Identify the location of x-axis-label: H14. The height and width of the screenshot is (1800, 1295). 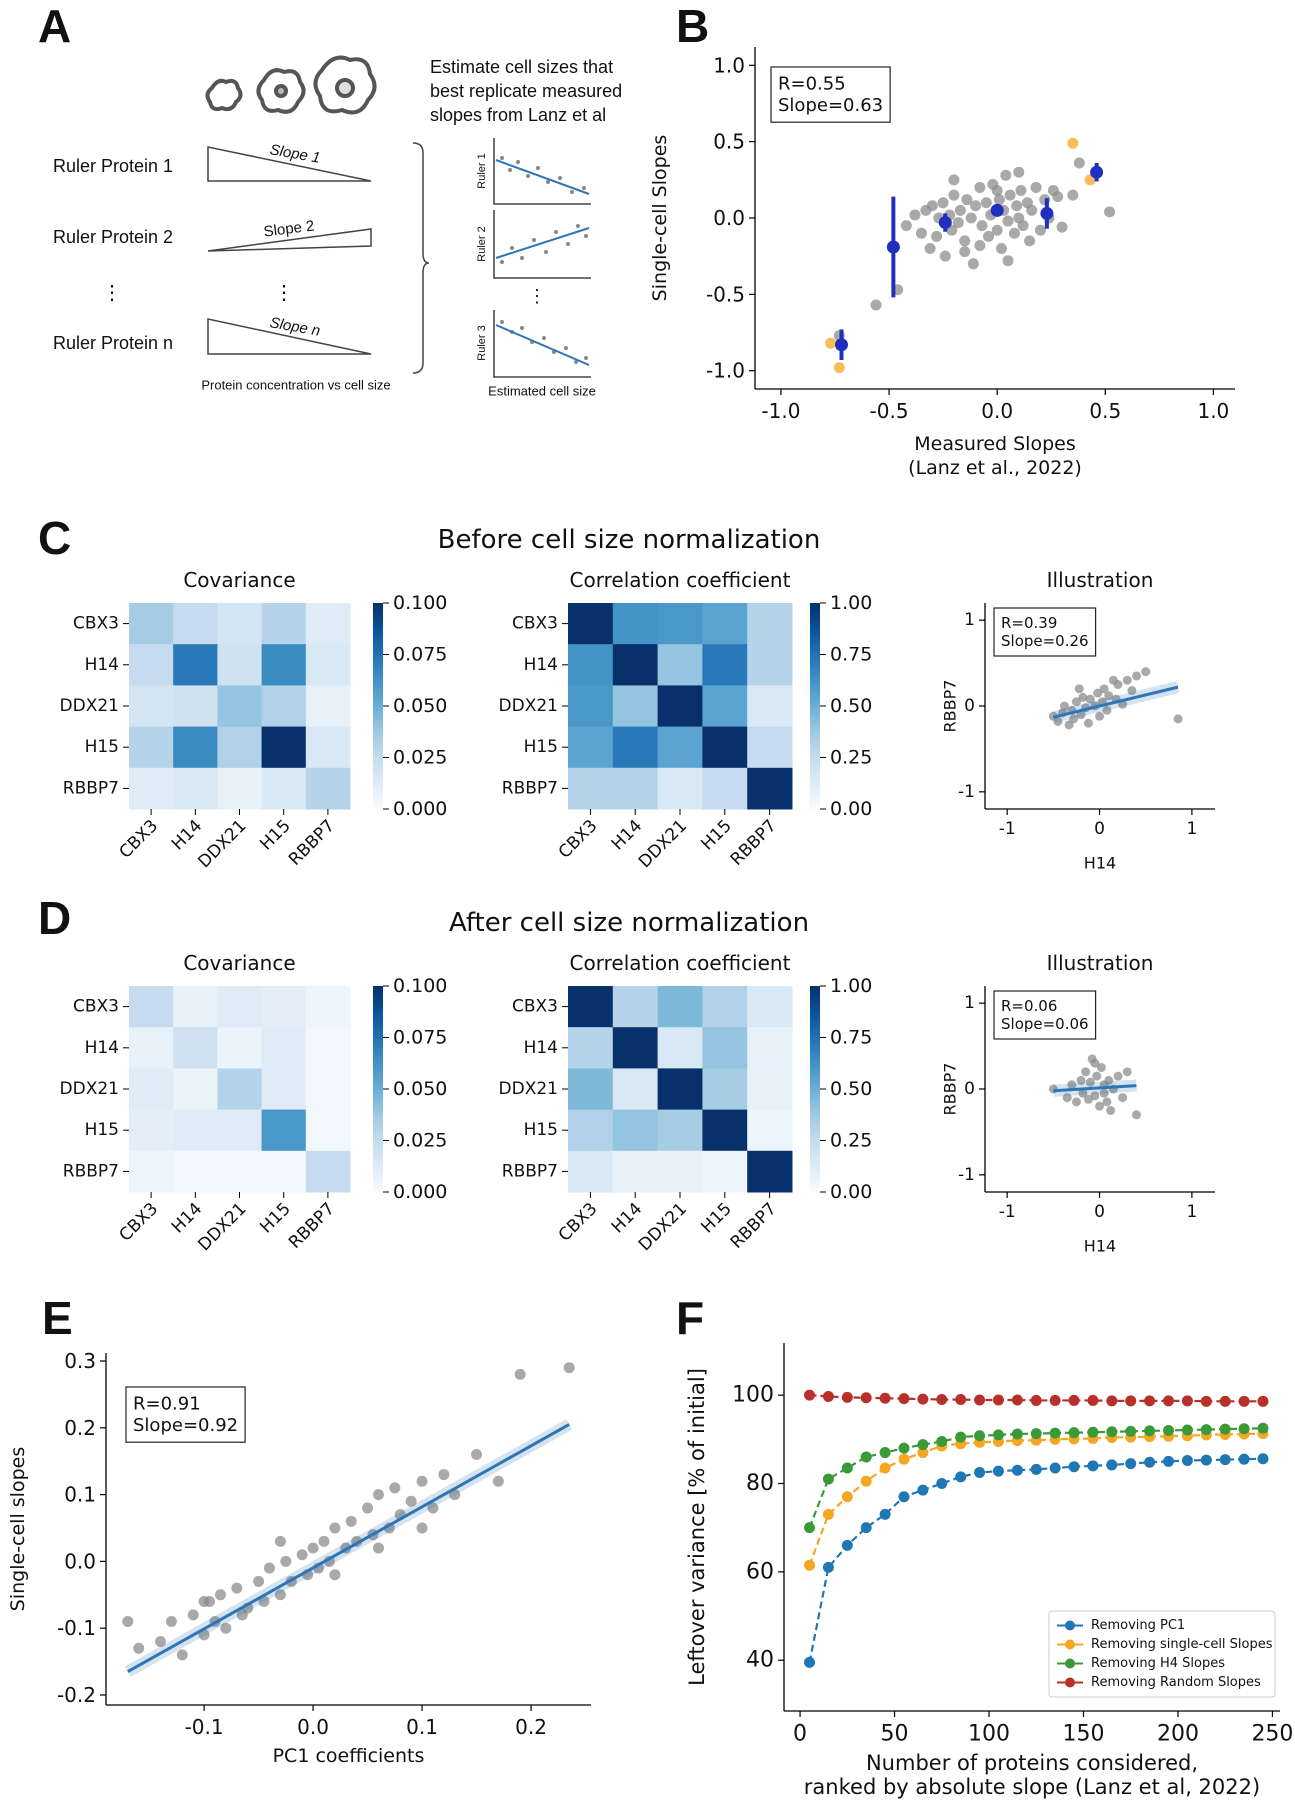
(1100, 863).